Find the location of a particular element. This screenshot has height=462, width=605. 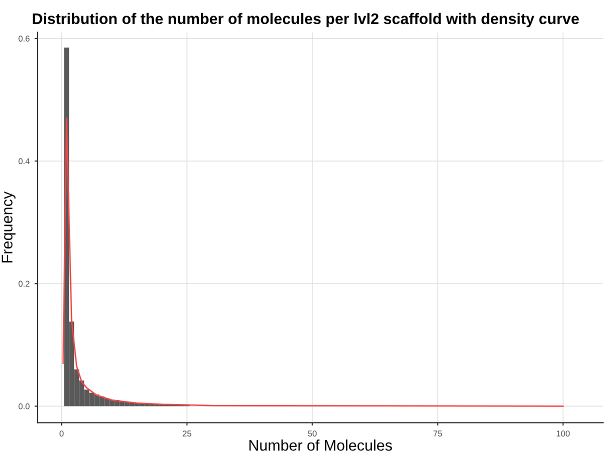

x-axis-title: Number of Molecules is located at coordinates (320, 445).